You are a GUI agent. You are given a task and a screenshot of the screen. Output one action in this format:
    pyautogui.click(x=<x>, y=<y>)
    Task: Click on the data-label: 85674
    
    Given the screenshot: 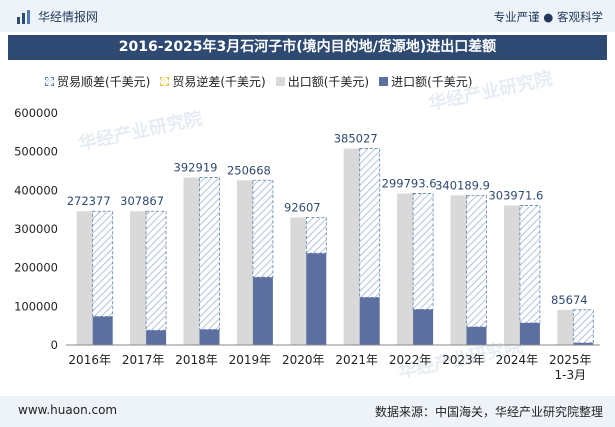 What is the action you would take?
    pyautogui.click(x=569, y=300)
    